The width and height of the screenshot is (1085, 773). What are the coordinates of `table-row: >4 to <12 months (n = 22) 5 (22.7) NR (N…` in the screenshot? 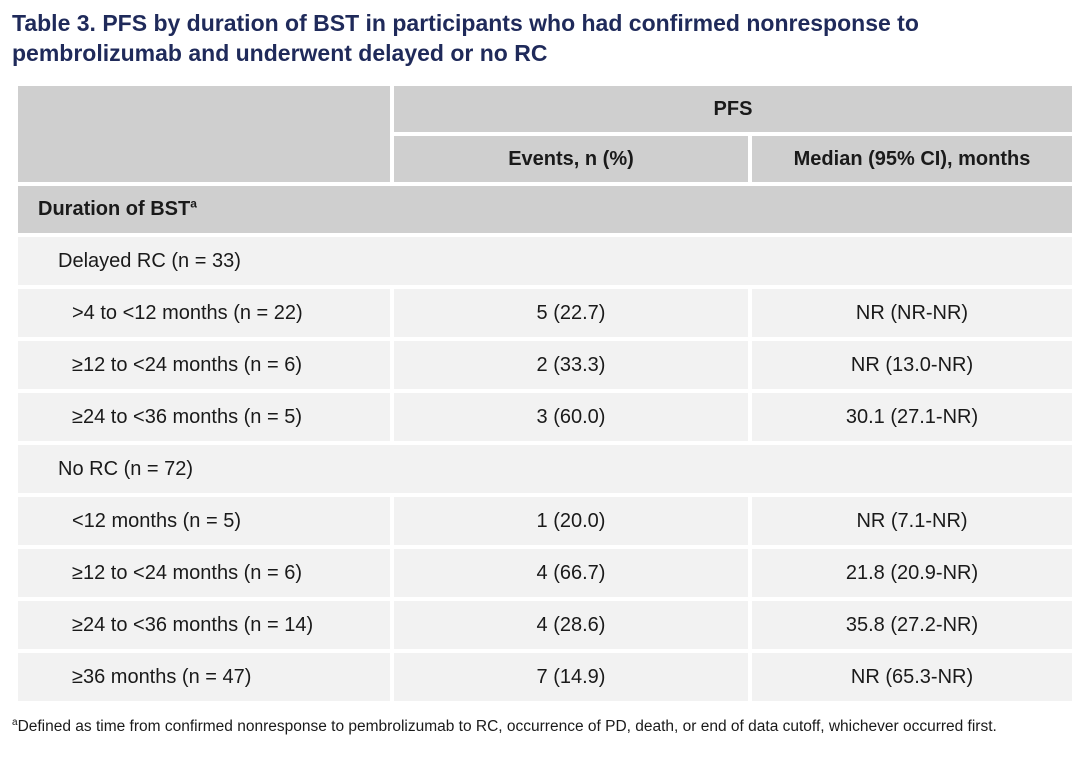 It's located at (545, 313).